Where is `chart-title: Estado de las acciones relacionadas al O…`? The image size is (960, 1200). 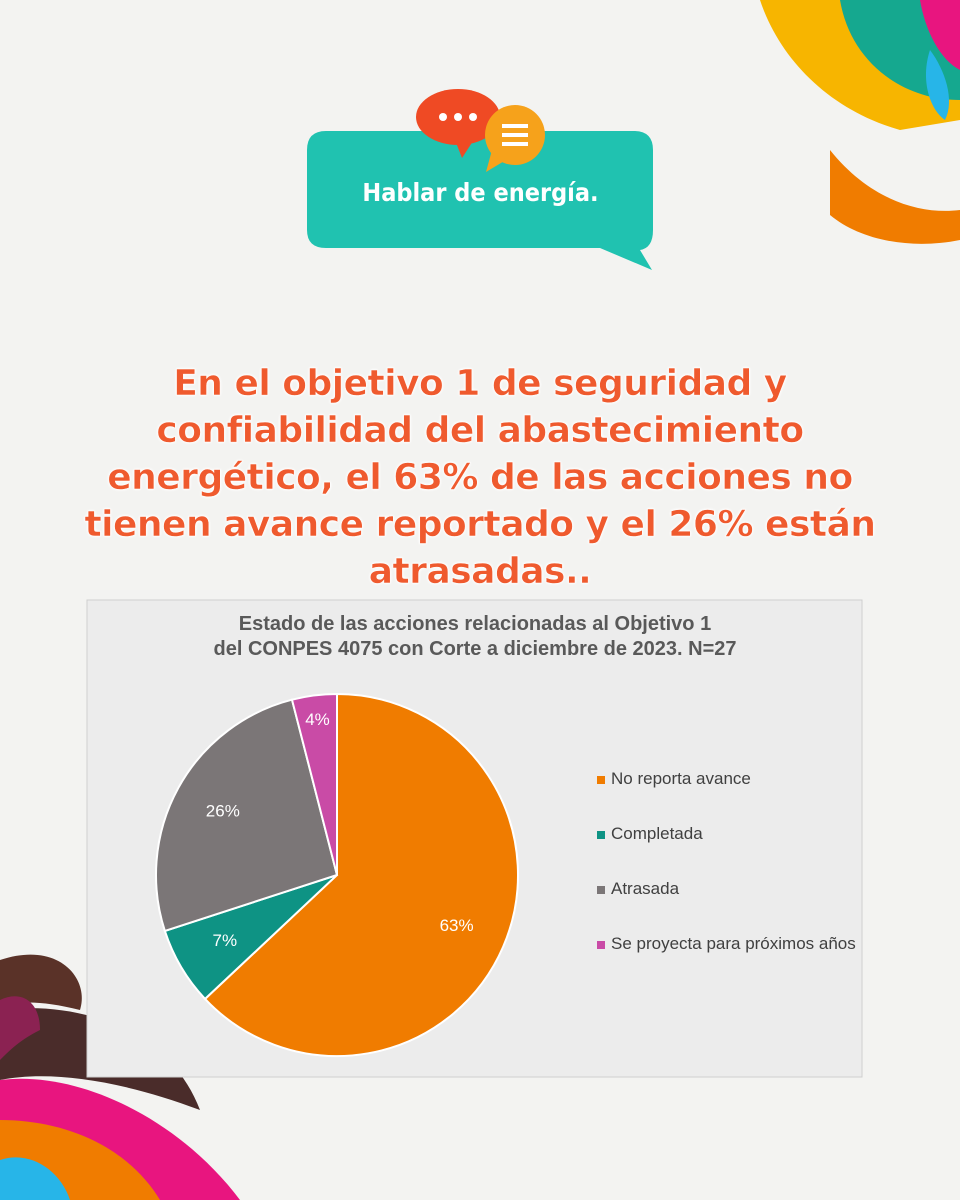 chart-title: Estado de las acciones relacionadas al O… is located at coordinates (474, 636).